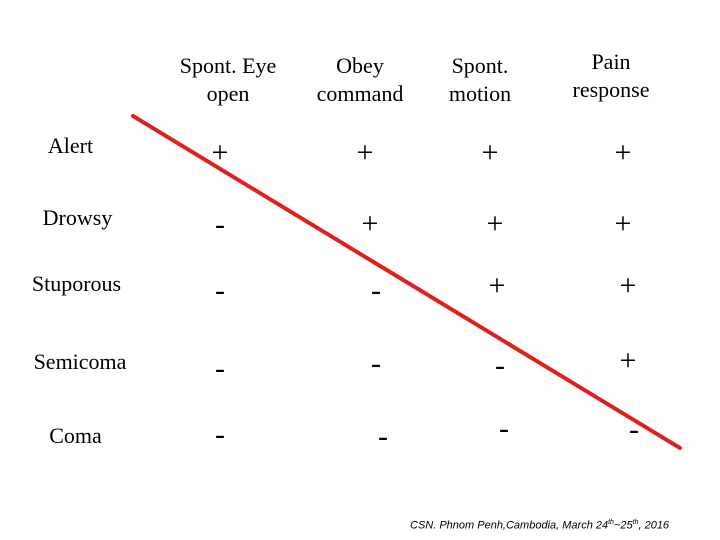  Describe the element at coordinates (500, 365) in the screenshot. I see `cell-semicoma-spont-motion: -` at that location.